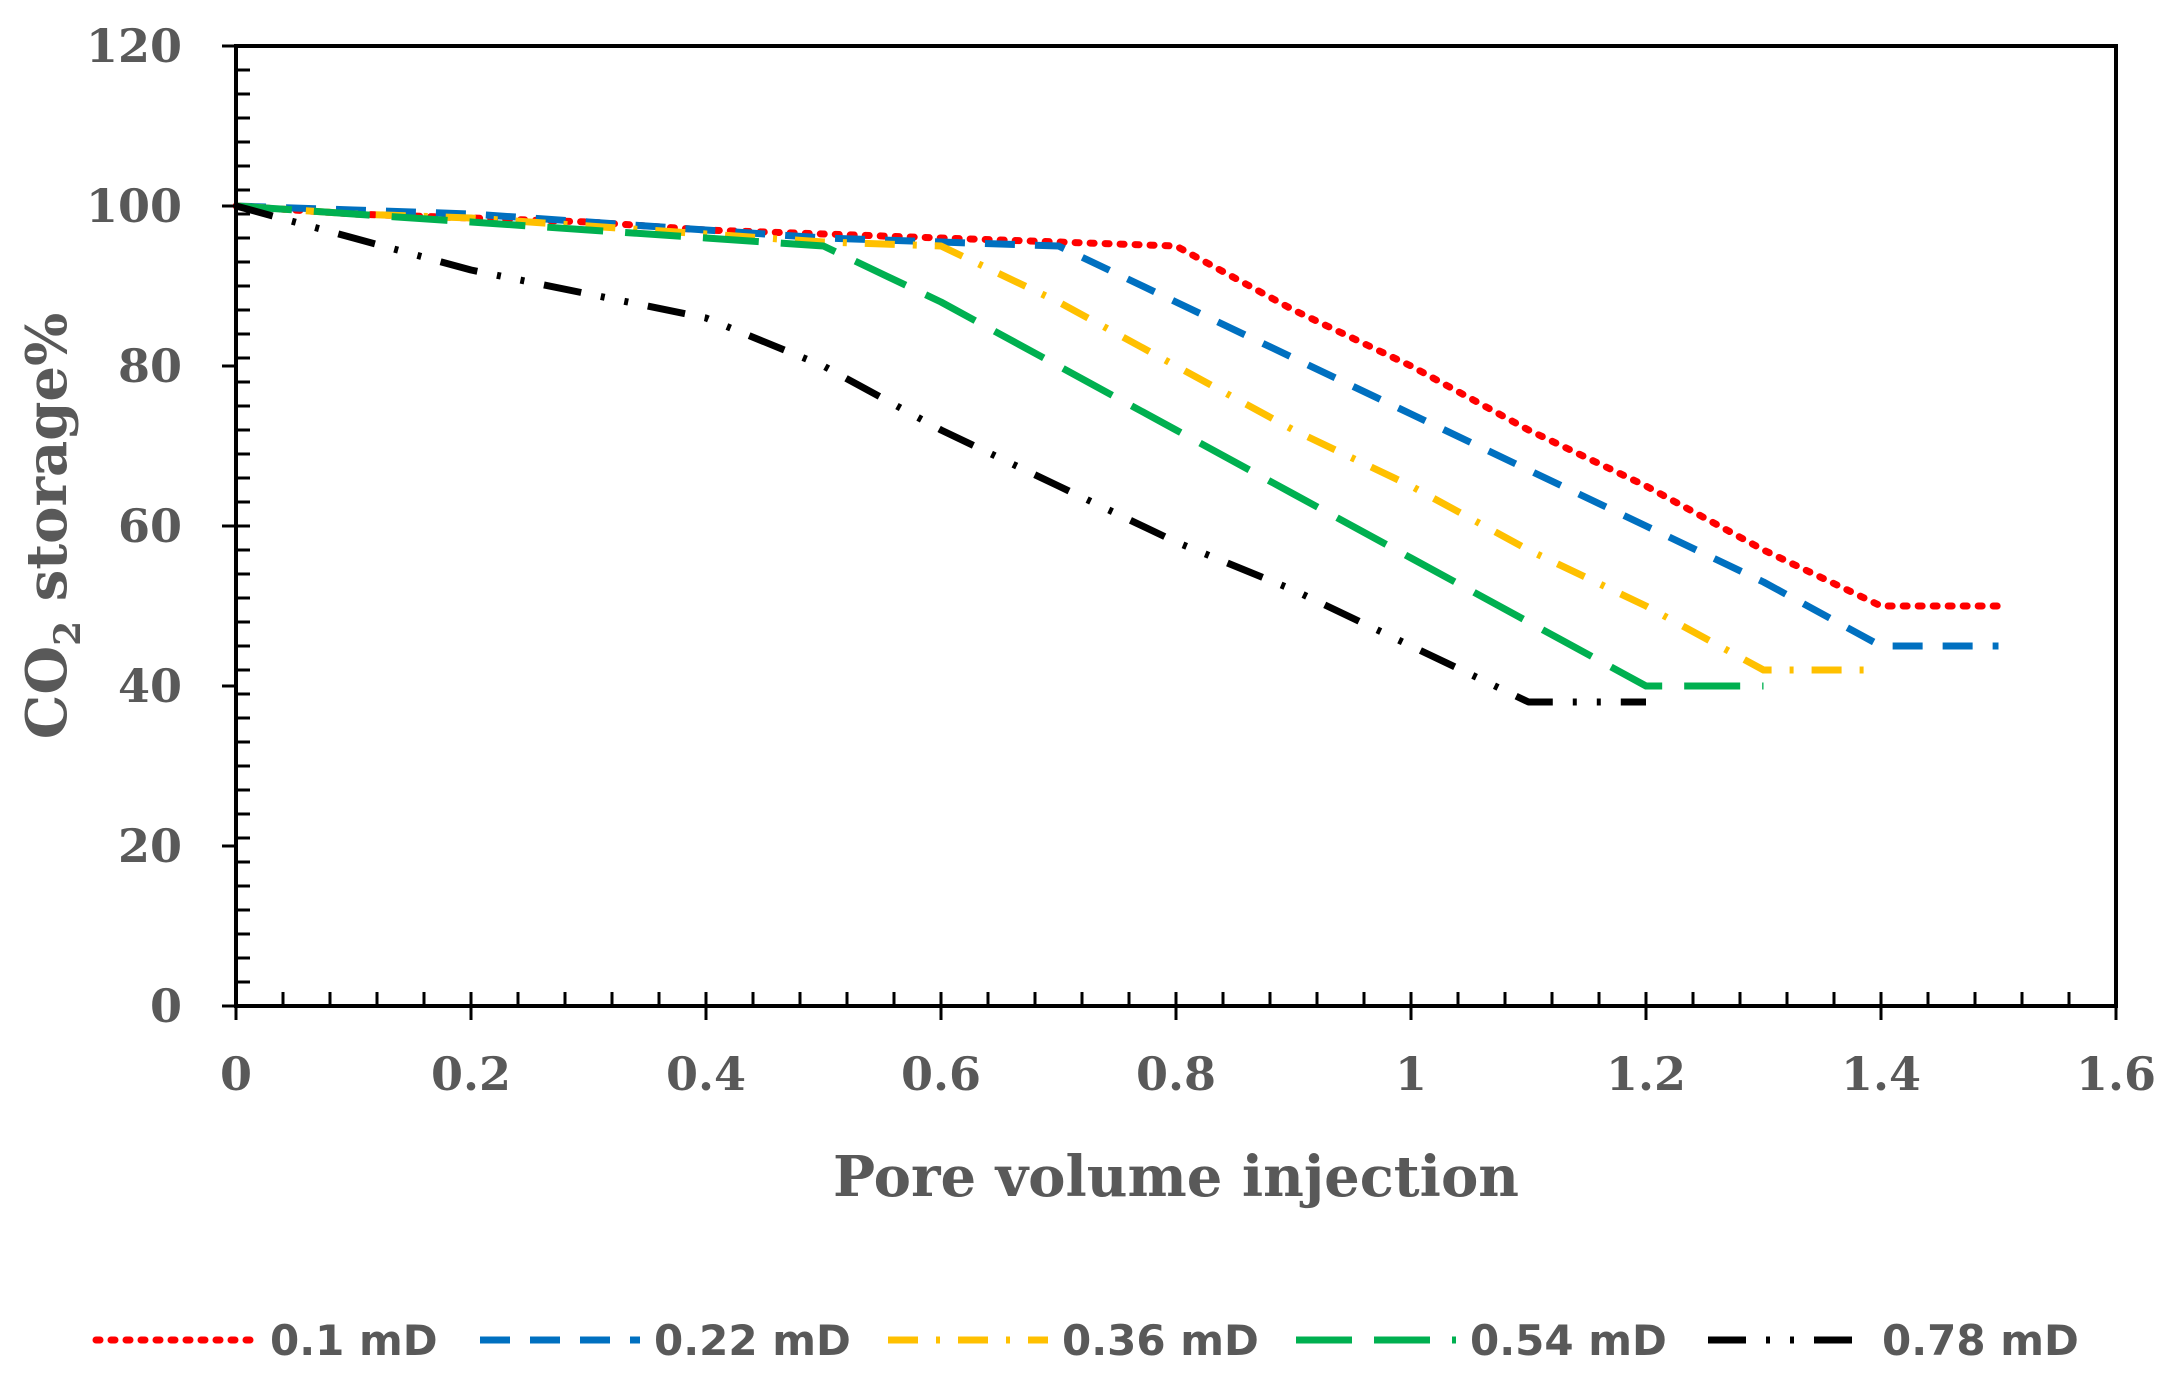 The image size is (2159, 1378). I want to click on y-tick-label: 80, so click(150, 366).